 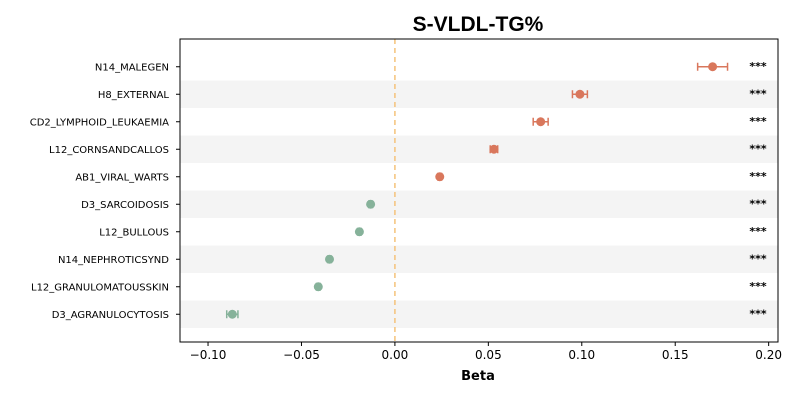 I want to click on x-tick-label: 0.10, so click(x=581, y=355).